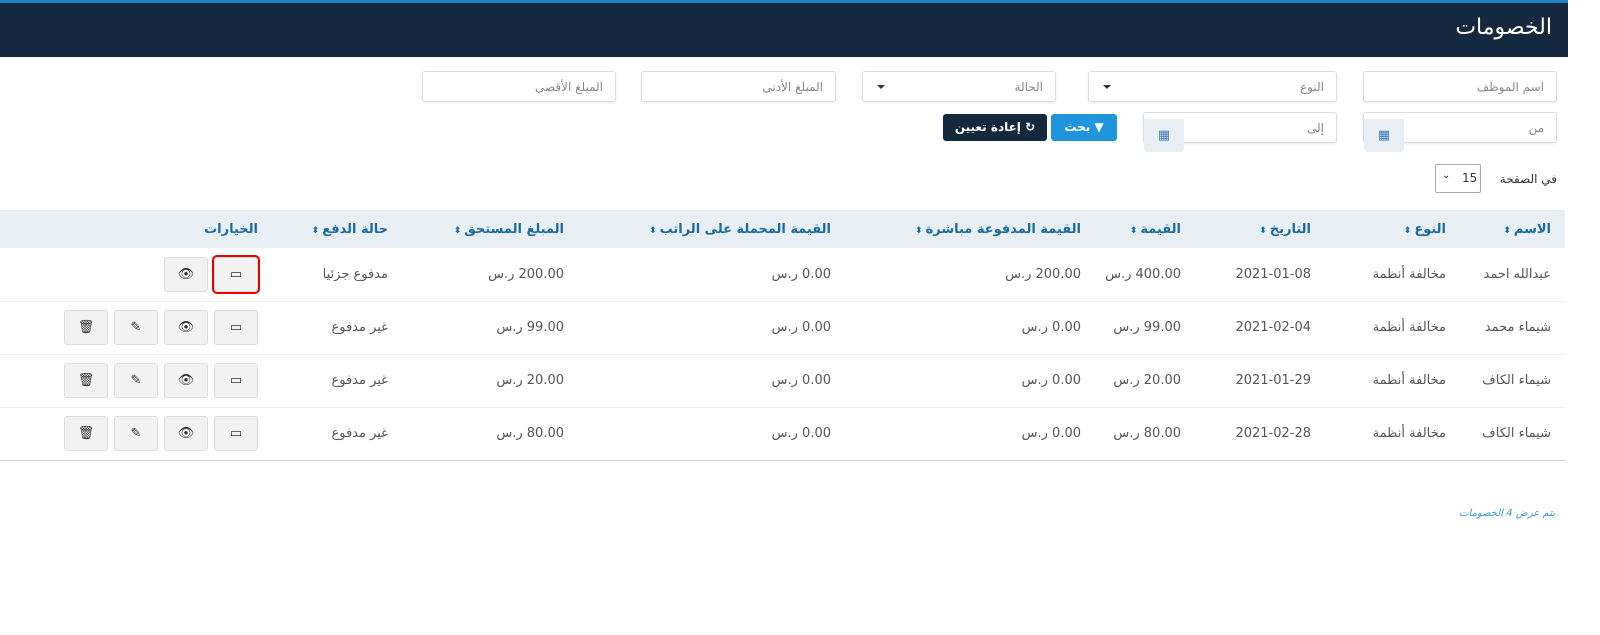  Describe the element at coordinates (1260, 328) in the screenshot. I see `cell-date: 2021-02-04` at that location.